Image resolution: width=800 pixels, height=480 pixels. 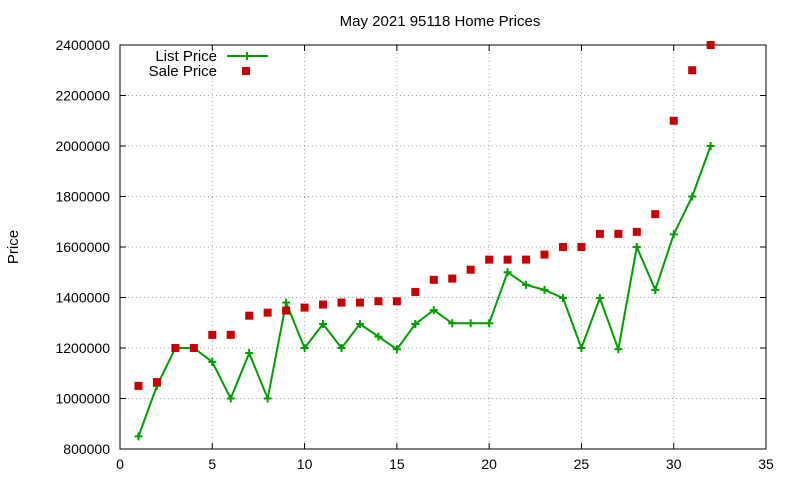 What do you see at coordinates (247, 56) in the screenshot?
I see `legend-swatch-list-price-marker` at bounding box center [247, 56].